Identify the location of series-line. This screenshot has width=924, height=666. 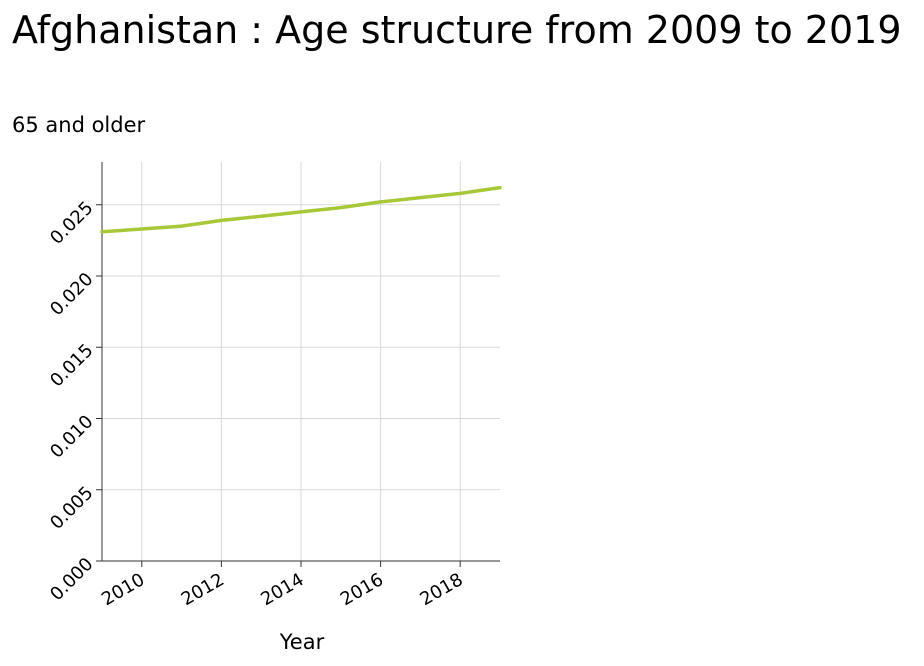
(301, 209).